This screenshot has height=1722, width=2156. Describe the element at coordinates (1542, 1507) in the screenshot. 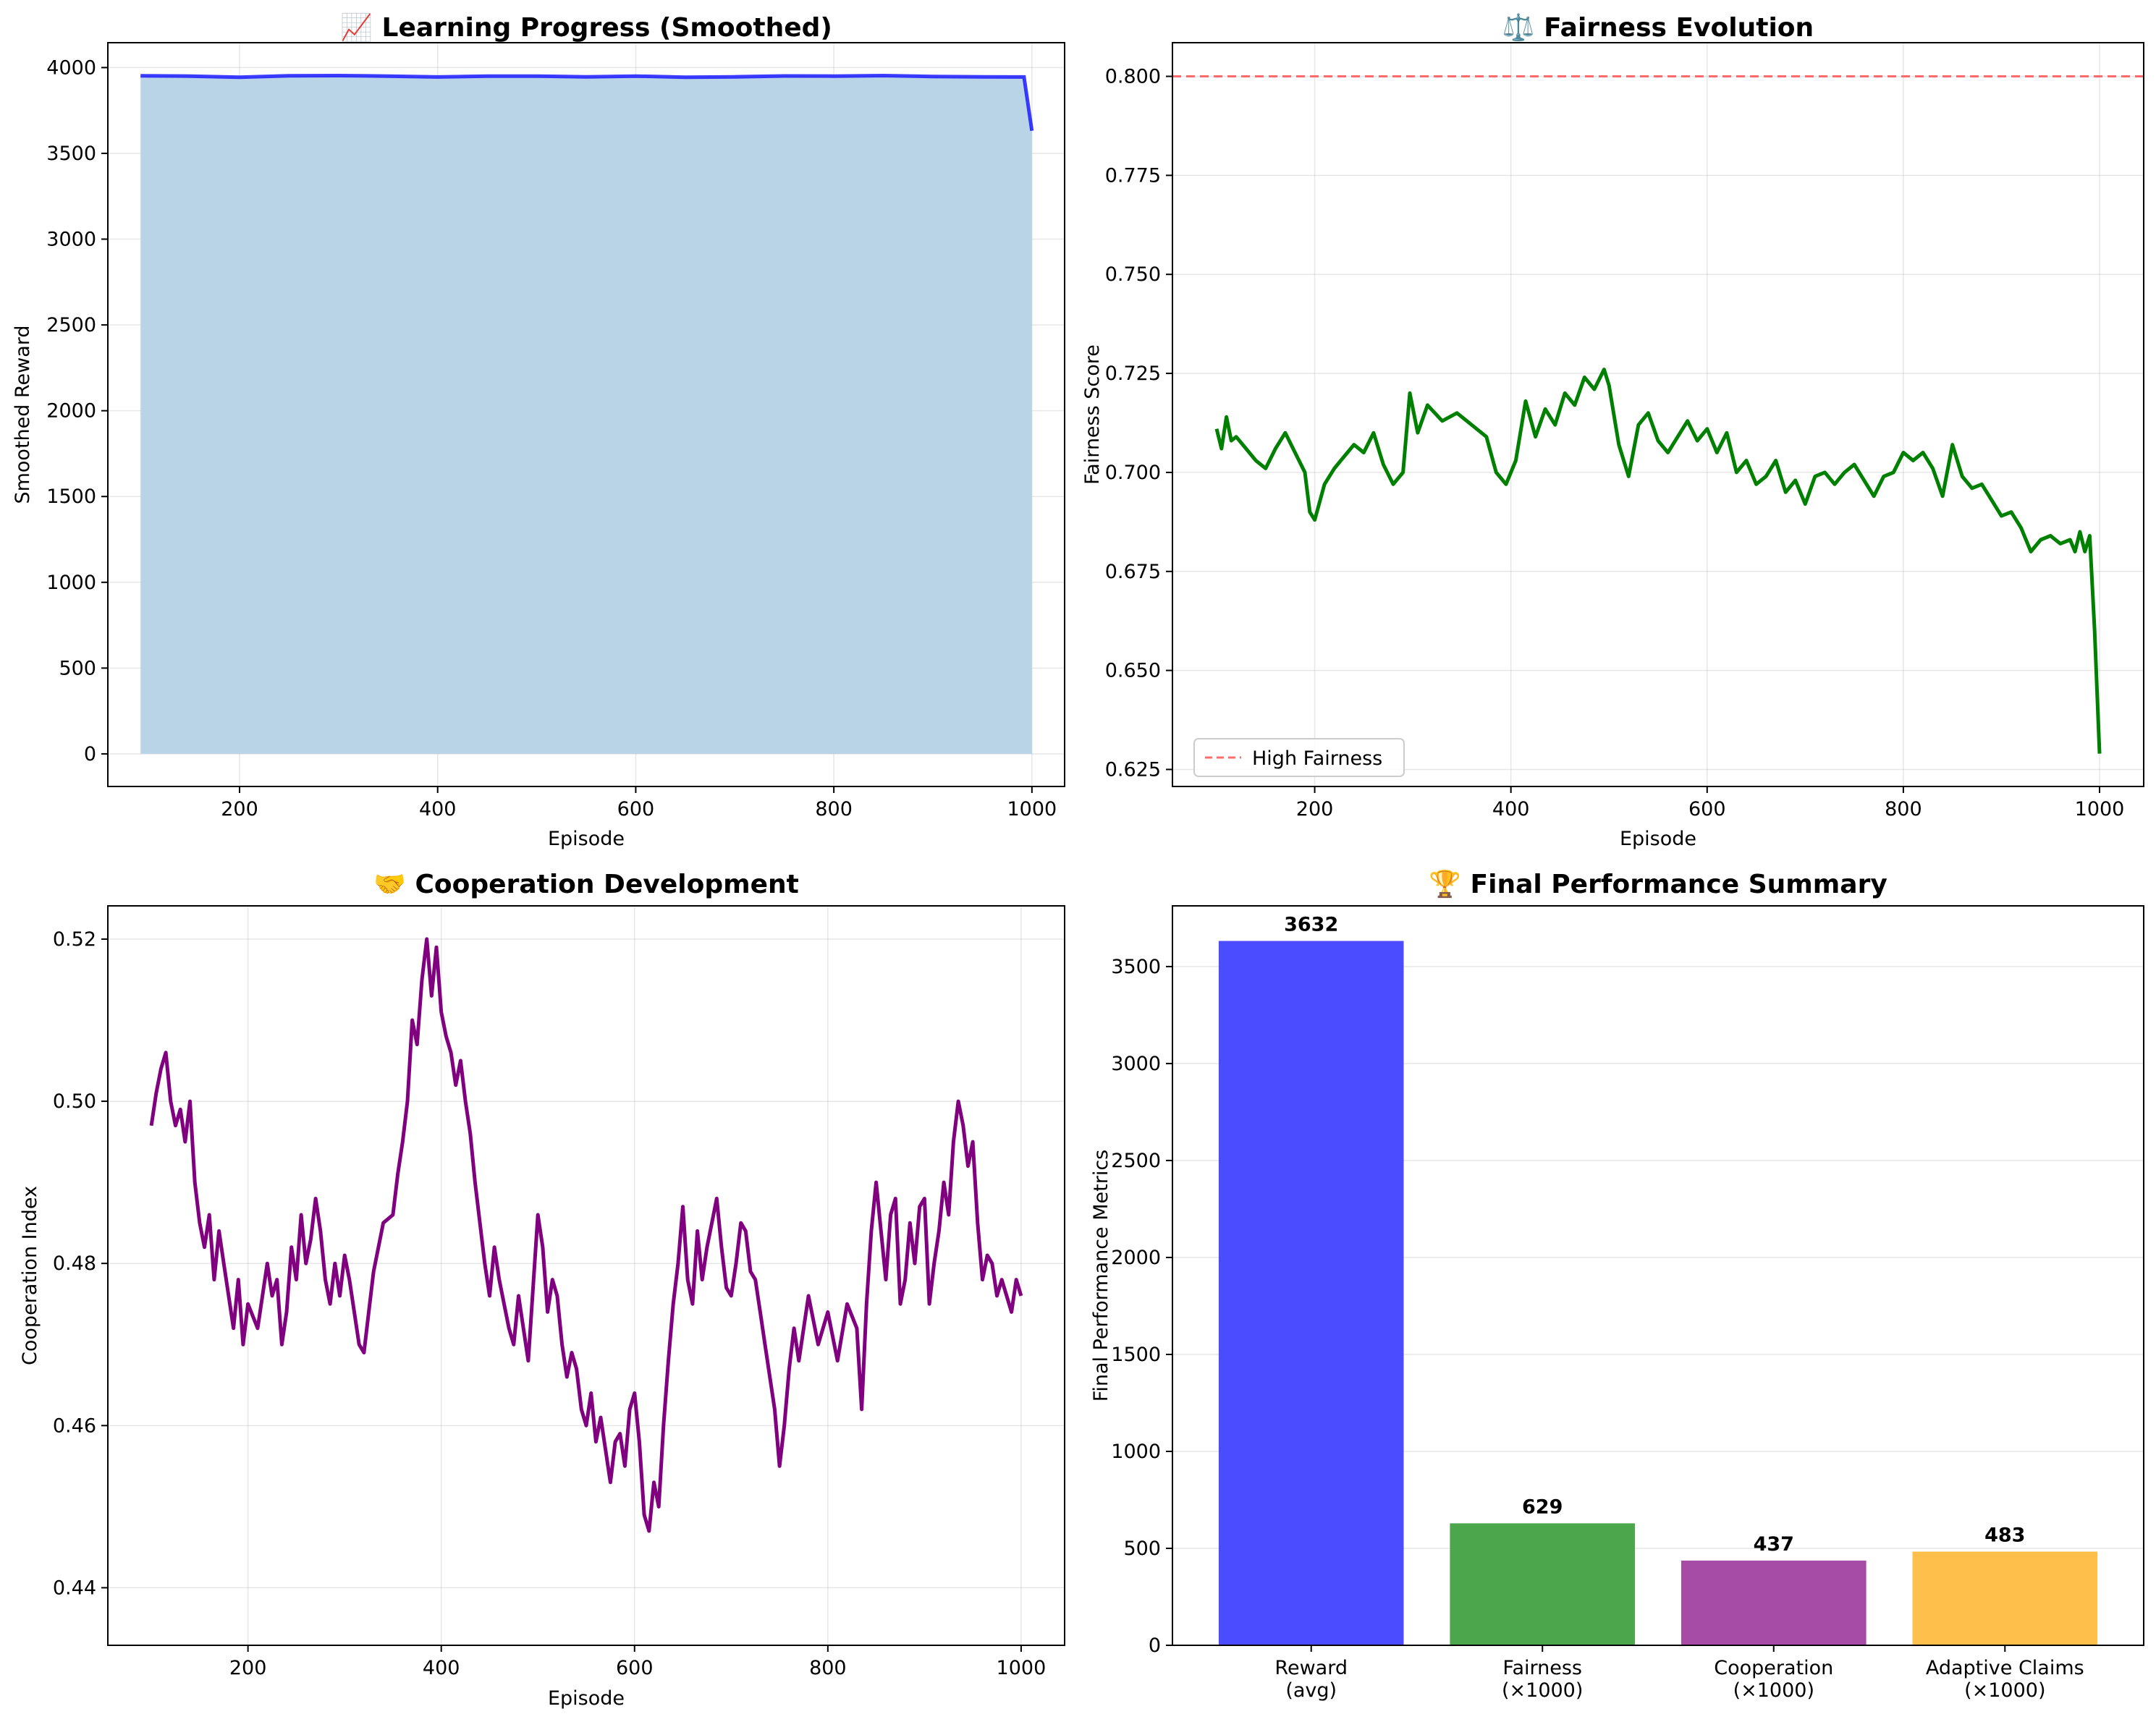

I see `summary-bar-value-1: 629` at that location.